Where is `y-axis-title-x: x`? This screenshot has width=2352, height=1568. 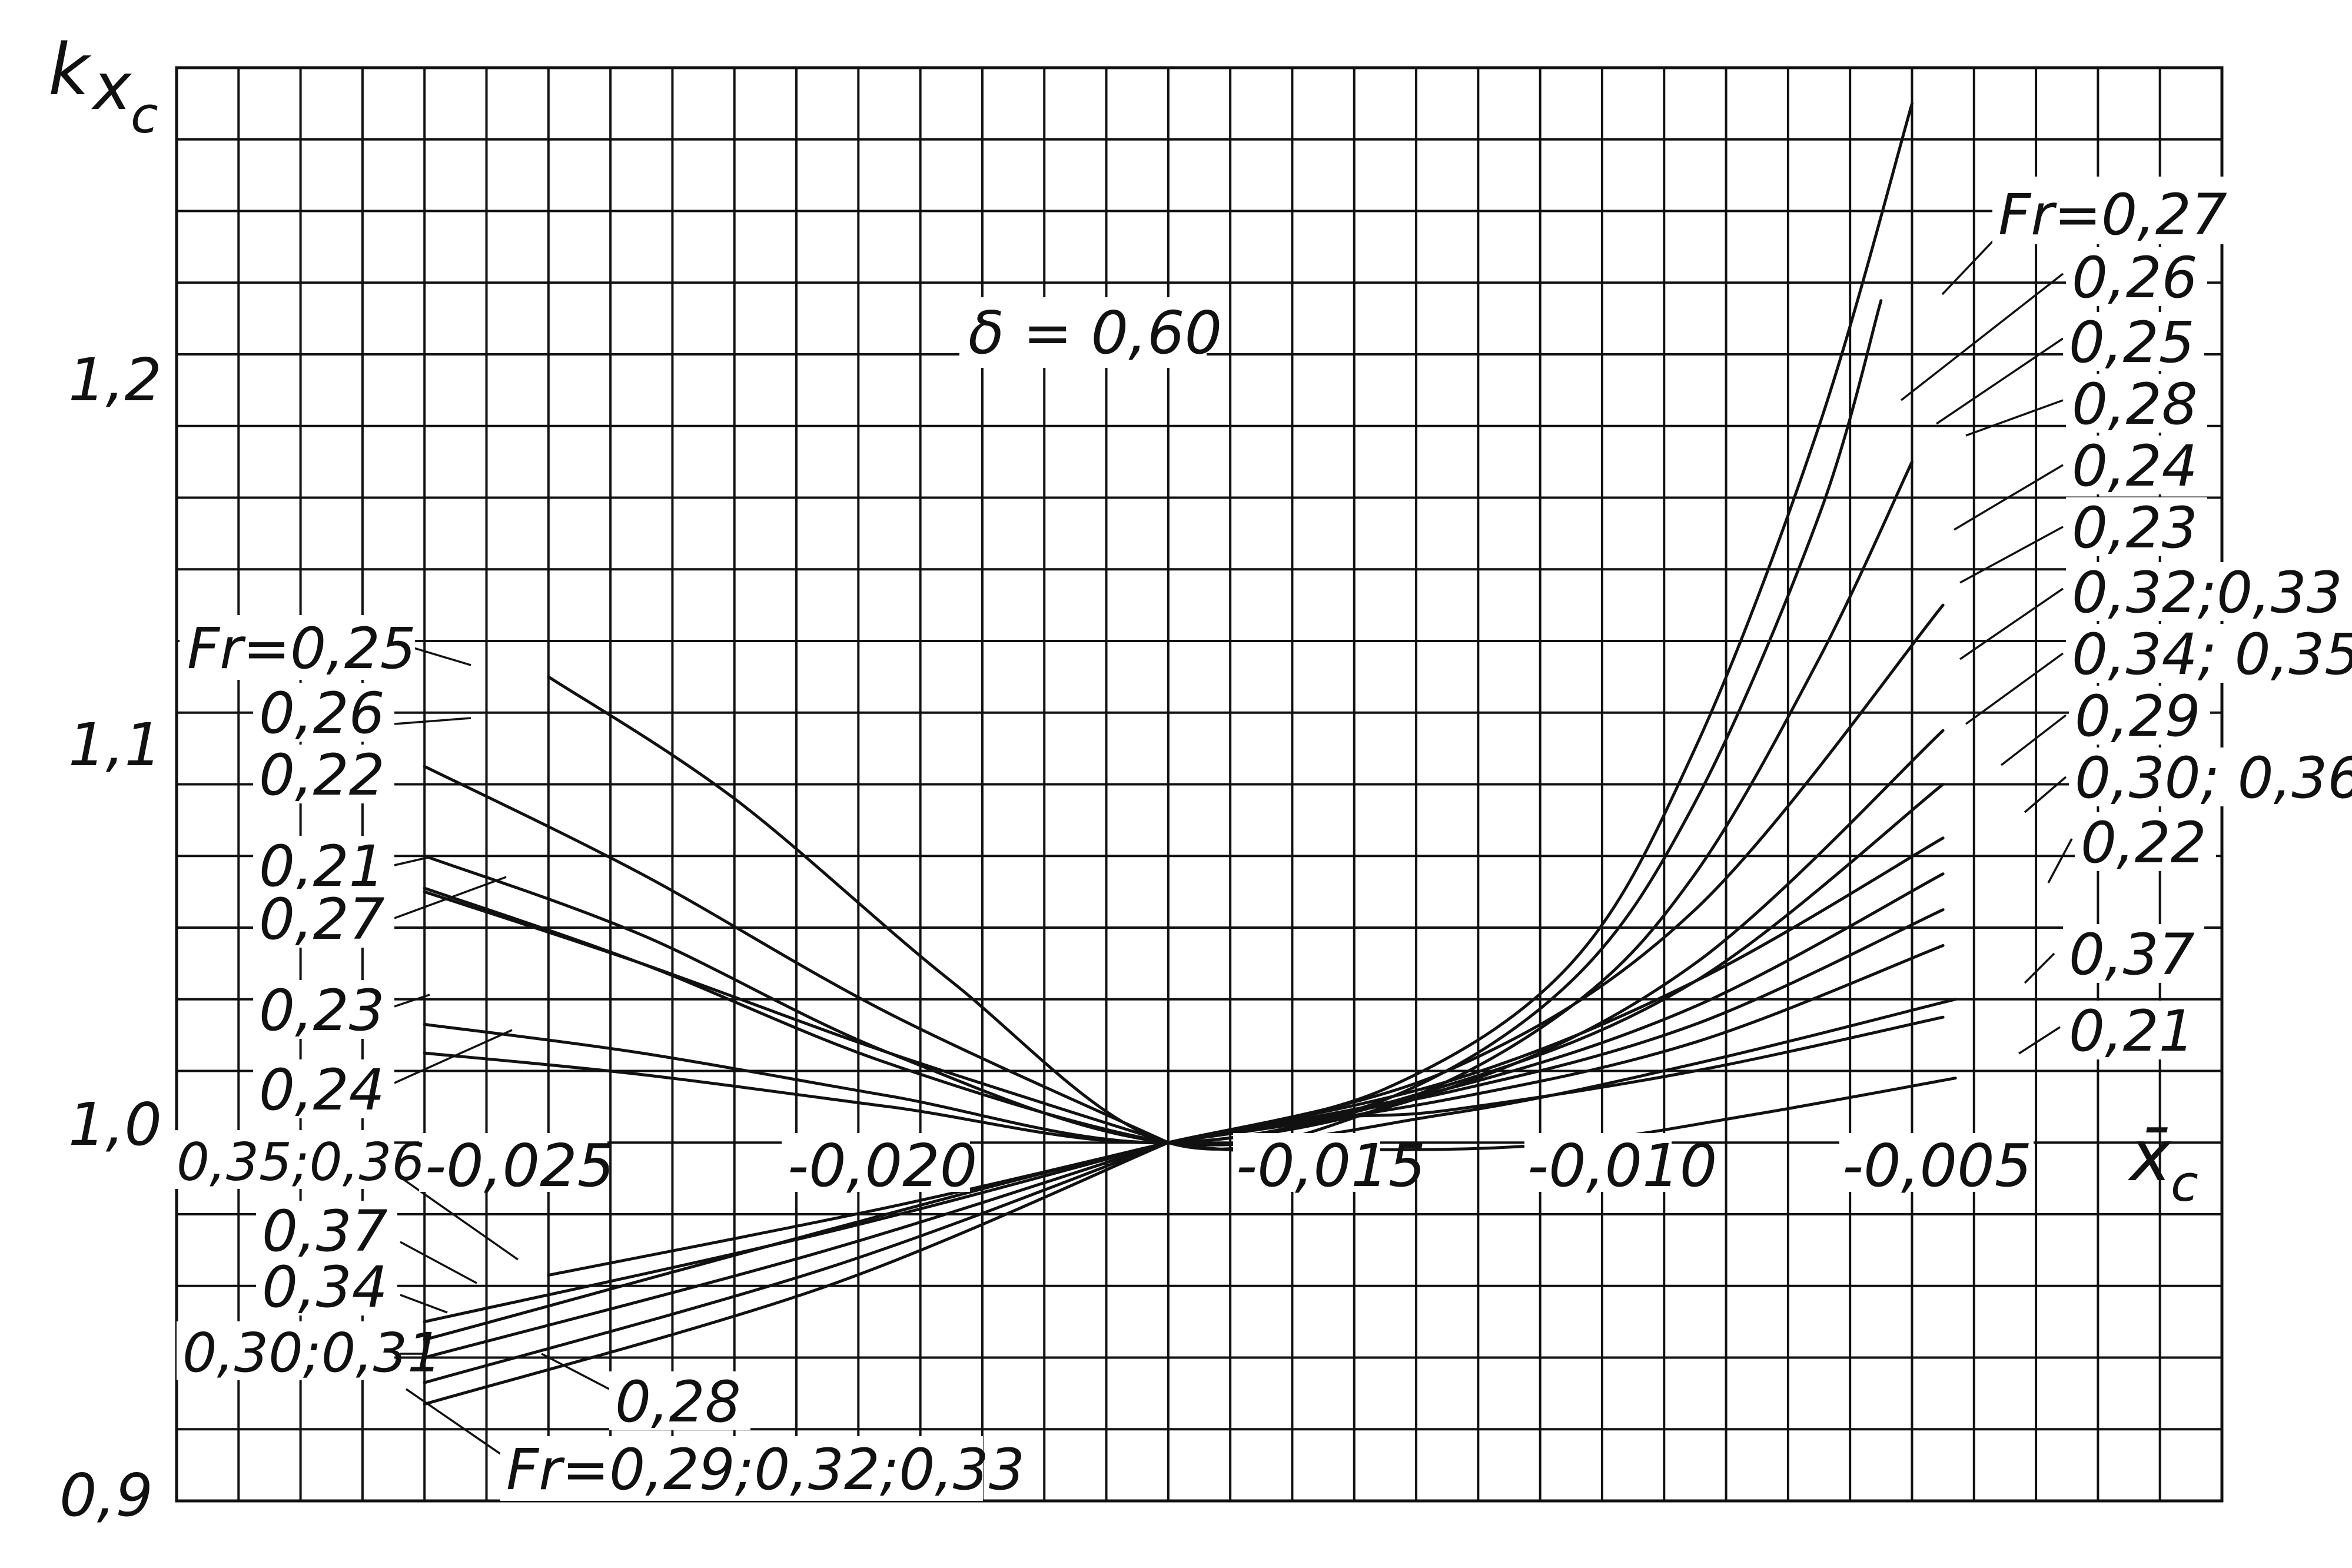
y-axis-title-x: x is located at coordinates (111, 86).